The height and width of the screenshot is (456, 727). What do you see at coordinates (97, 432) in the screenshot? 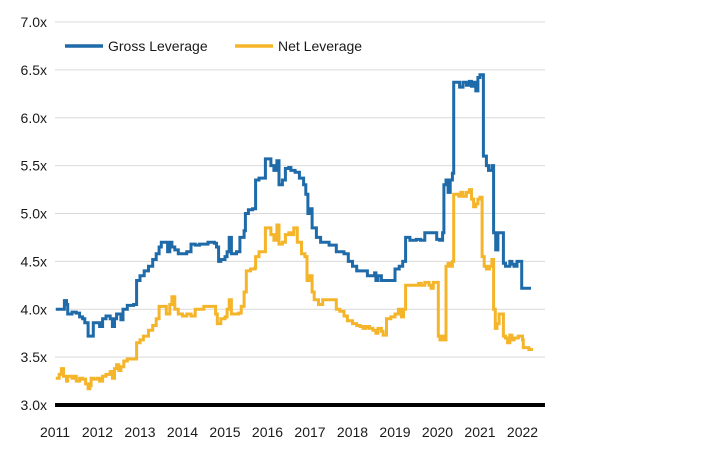
I see `x-tick-label: 2012` at bounding box center [97, 432].